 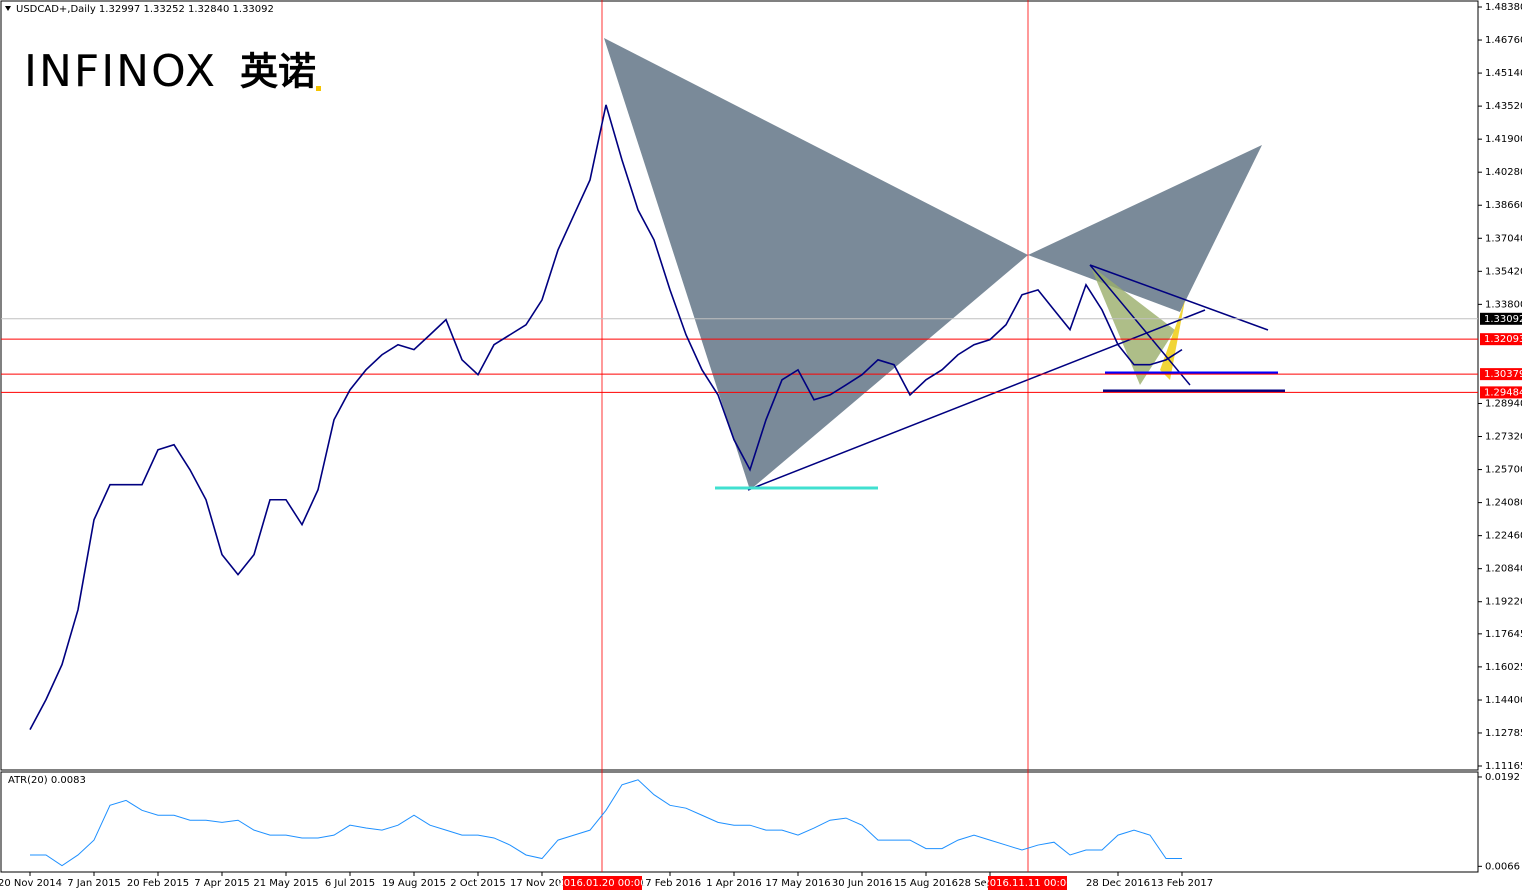 I want to click on x-tick-label: 19 Aug 2015, so click(x=414, y=883).